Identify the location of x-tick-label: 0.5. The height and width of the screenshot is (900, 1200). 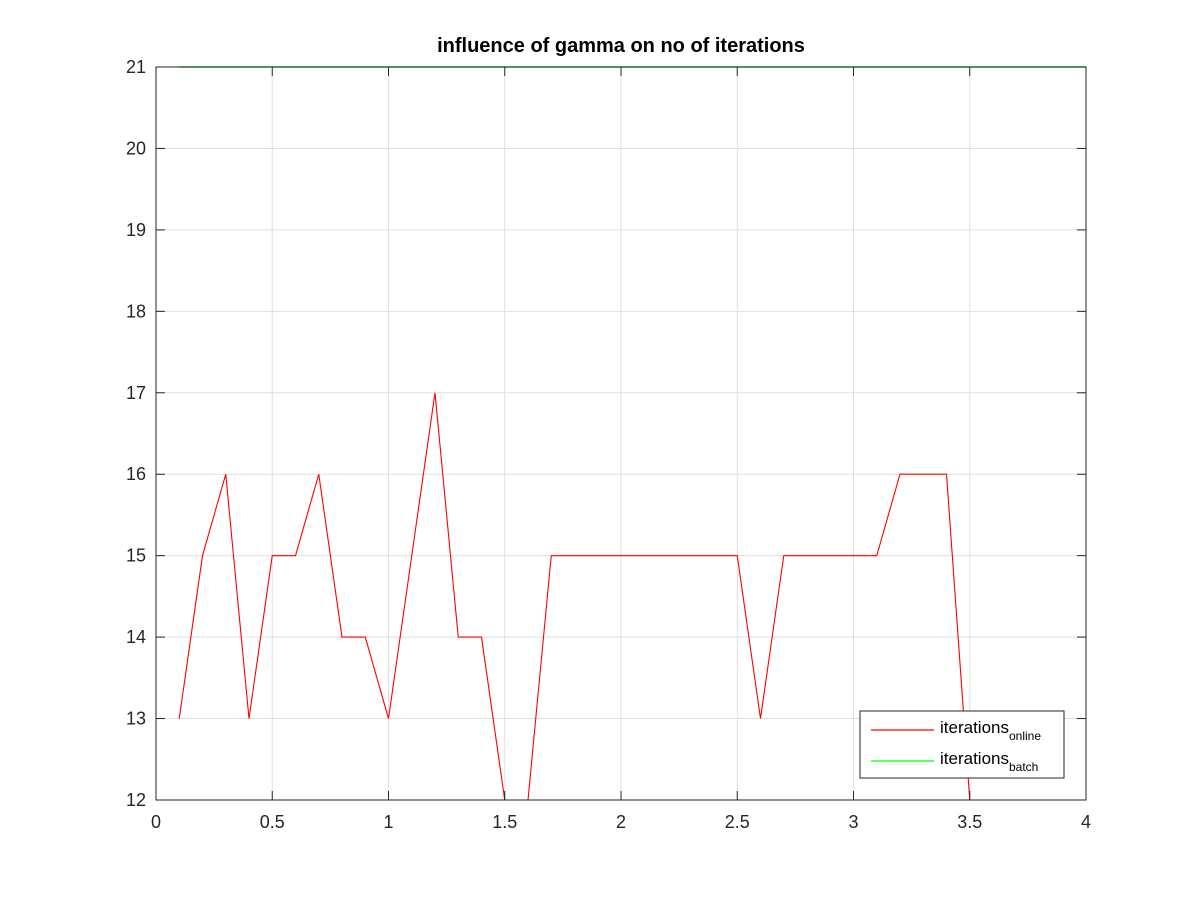
(272, 822).